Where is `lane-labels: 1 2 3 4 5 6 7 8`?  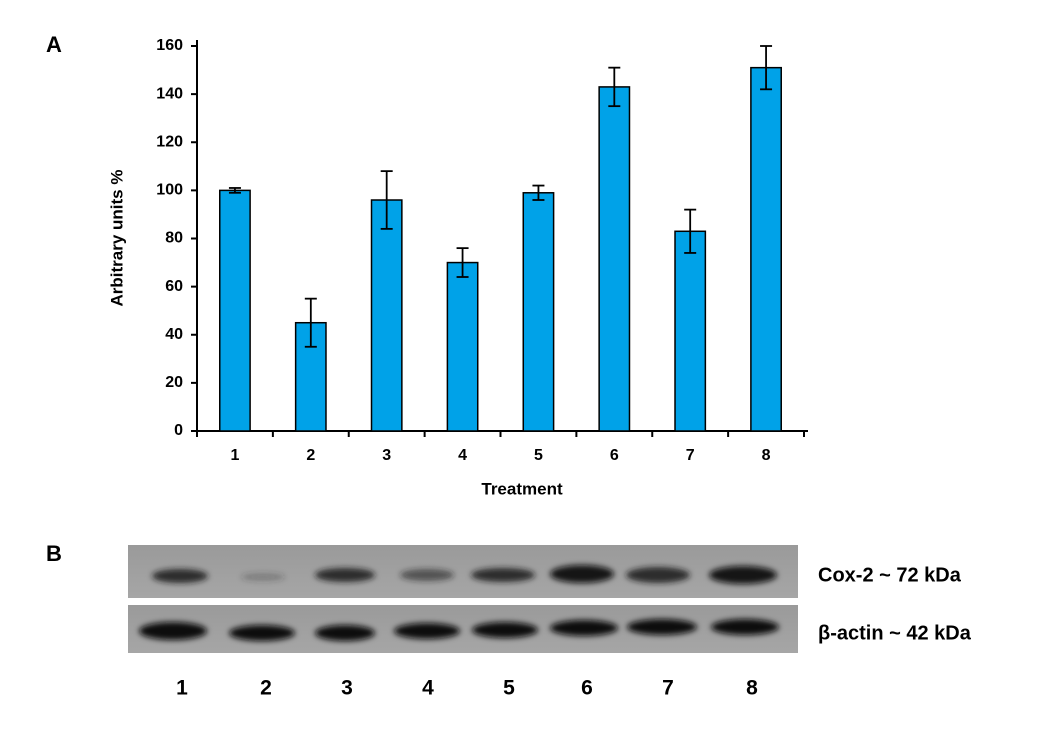 lane-labels: 1 2 3 4 5 6 7 8 is located at coordinates (467, 688).